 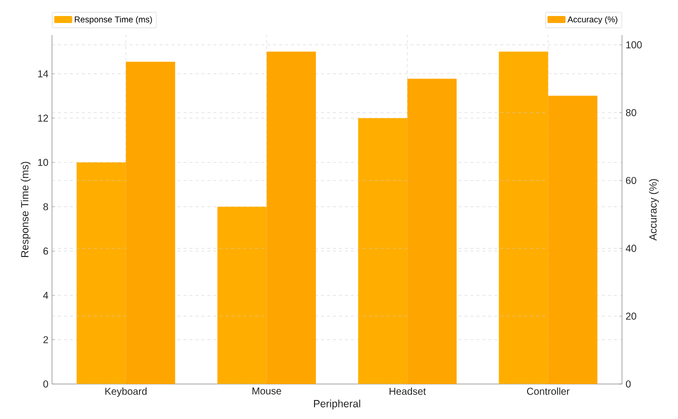 What do you see at coordinates (337, 405) in the screenshot?
I see `x-axis-title: Peripheral` at bounding box center [337, 405].